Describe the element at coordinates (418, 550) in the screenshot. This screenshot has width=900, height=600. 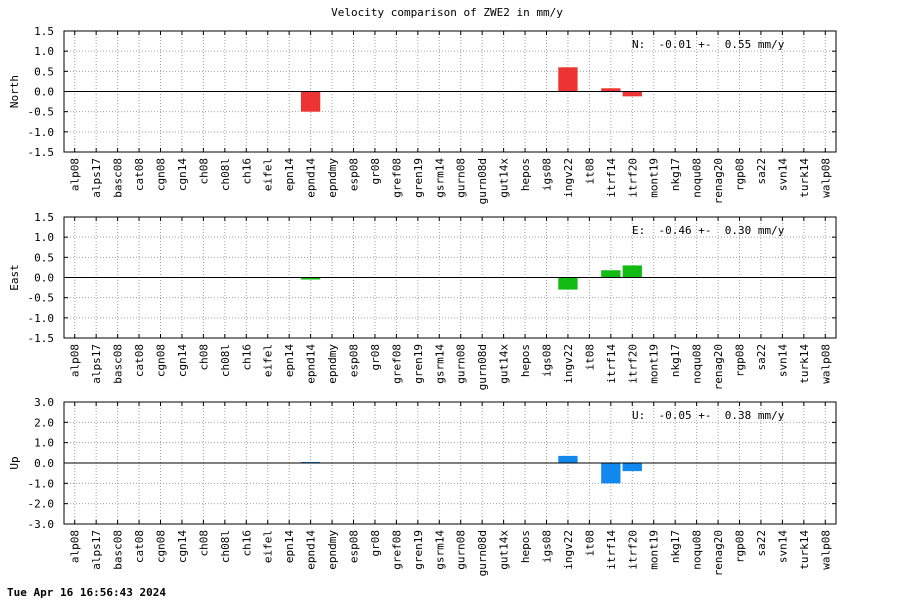
I see `up-xtick-label: gren19` at that location.